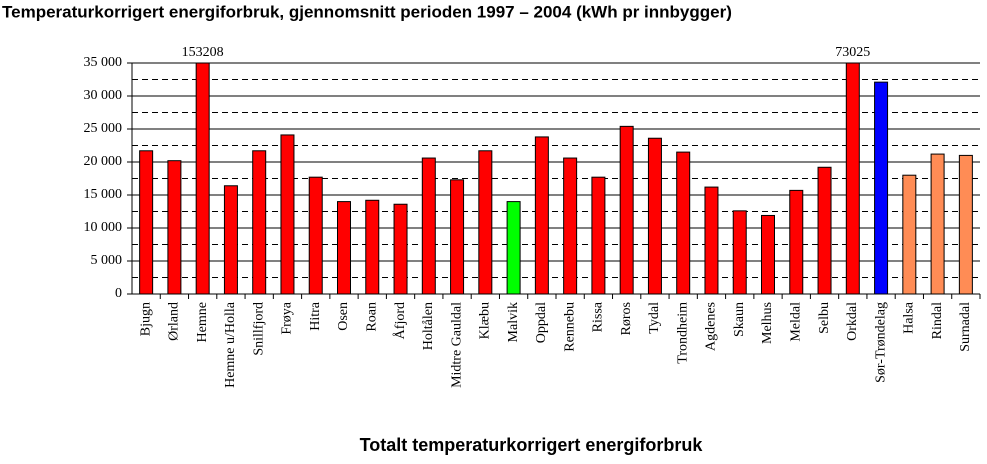  I want to click on x-tick-label: Malvik, so click(513, 322).